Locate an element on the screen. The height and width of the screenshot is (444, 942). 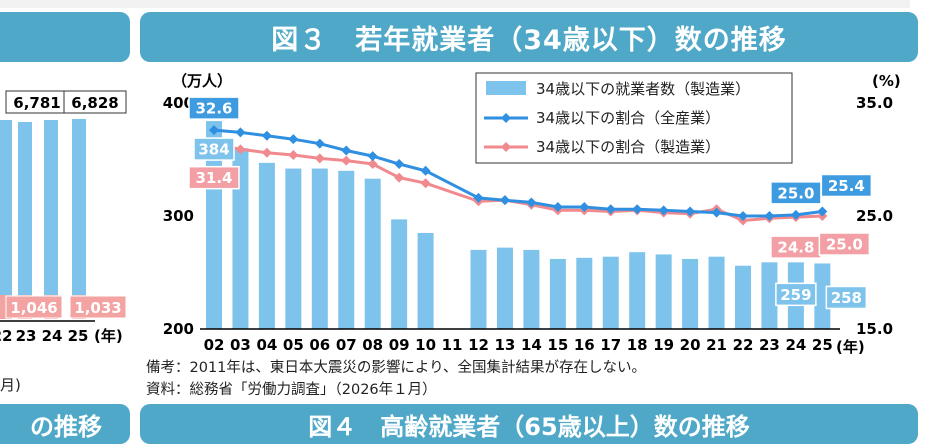
data-label: 24.8 is located at coordinates (795, 248).